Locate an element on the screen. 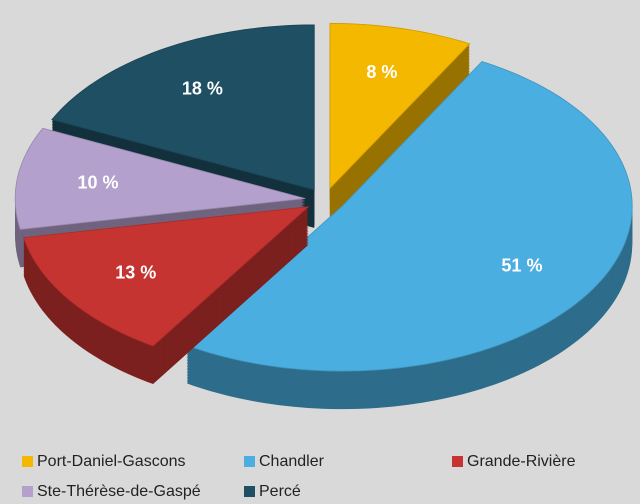 The height and width of the screenshot is (504, 640). legend-label: Chandler is located at coordinates (292, 461).